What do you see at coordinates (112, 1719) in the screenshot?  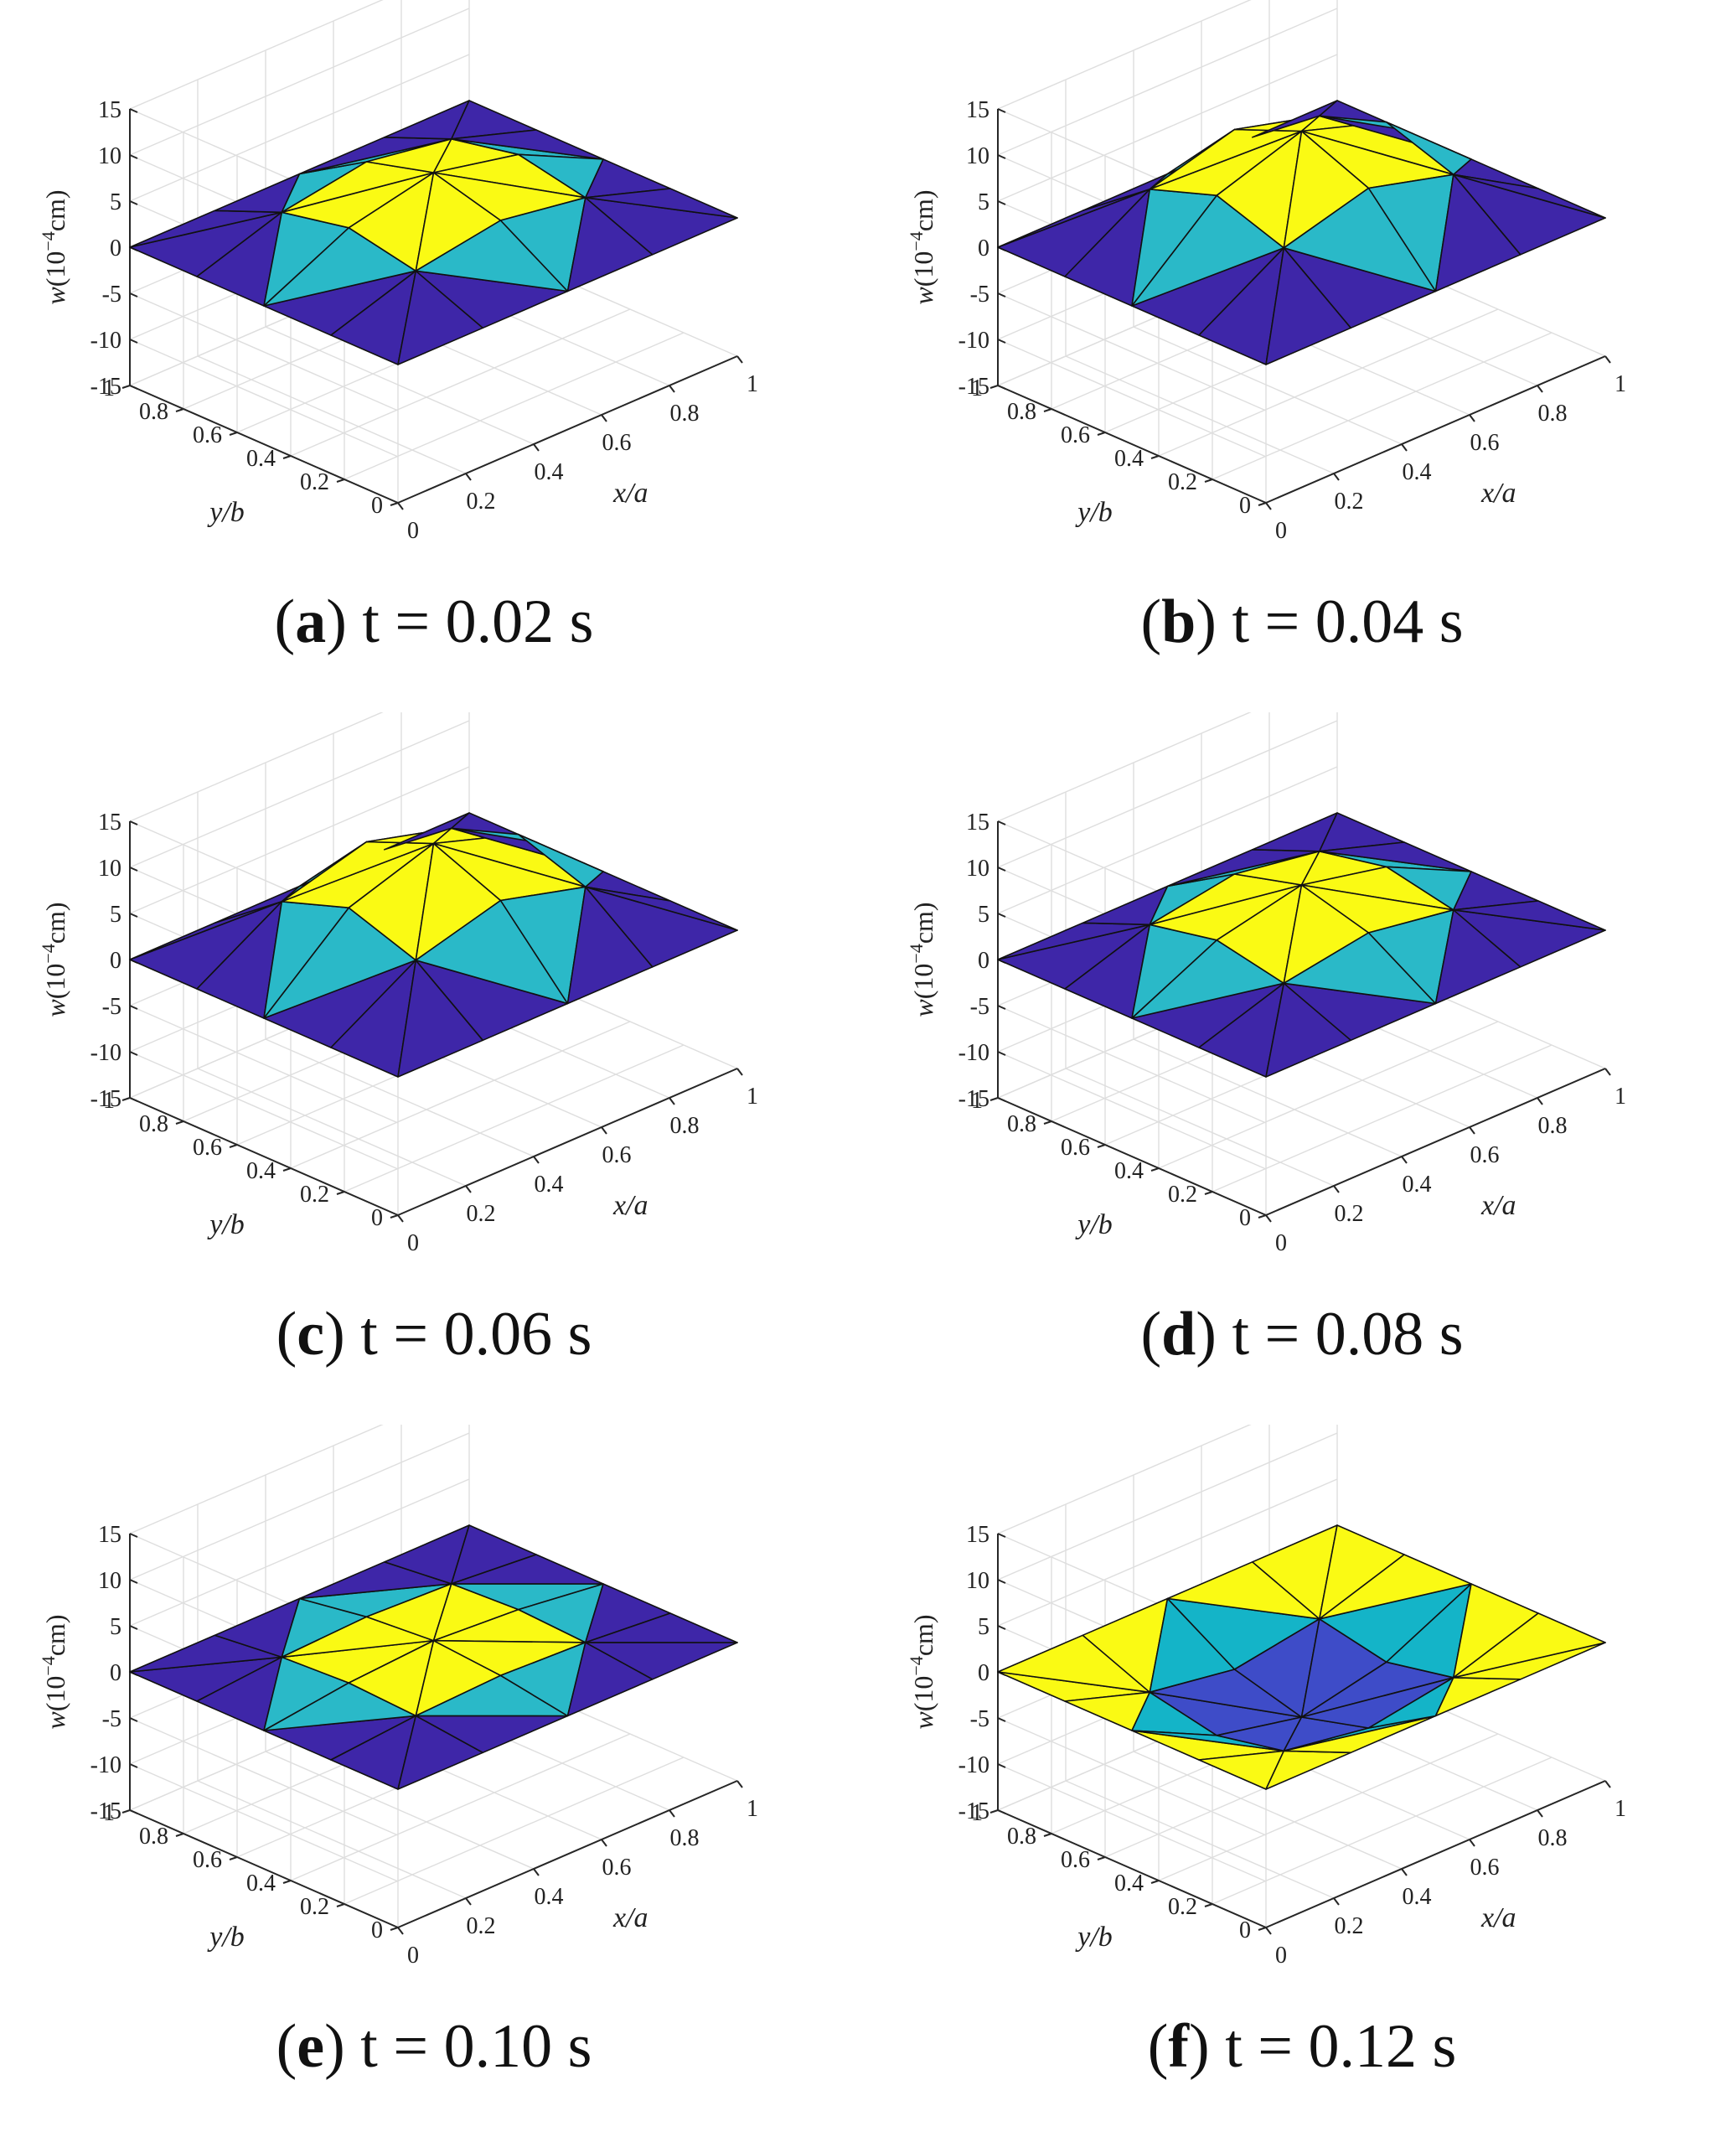 I see `z-tick-label: -5` at bounding box center [112, 1719].